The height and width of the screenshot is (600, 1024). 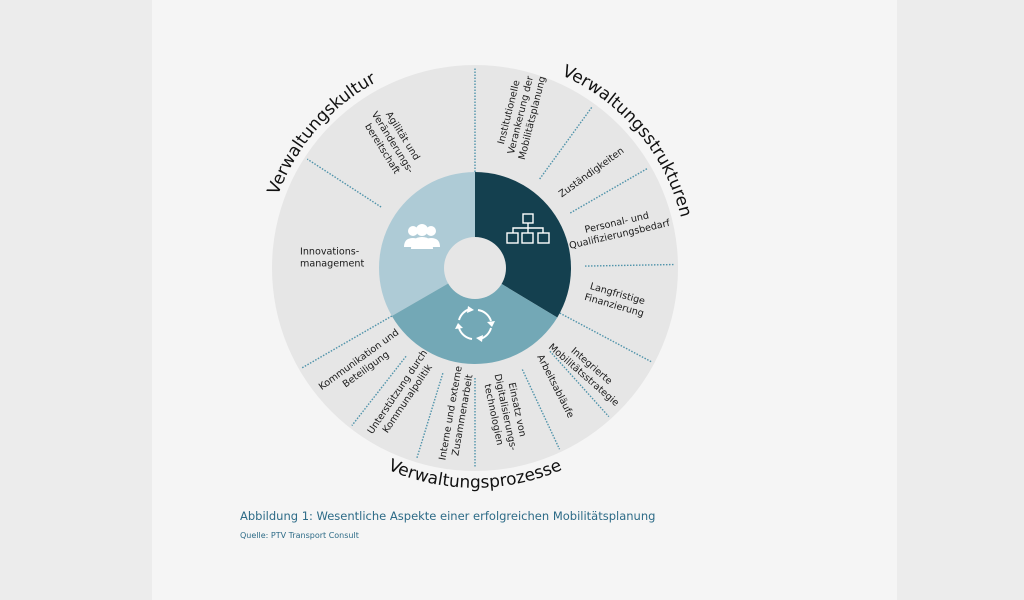 What do you see at coordinates (332, 264) in the screenshot?
I see `label-line: management` at bounding box center [332, 264].